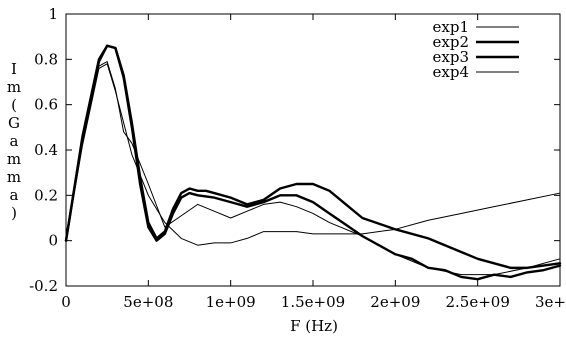  I want to click on x-tick-label: 1.5e+09, so click(313, 302).